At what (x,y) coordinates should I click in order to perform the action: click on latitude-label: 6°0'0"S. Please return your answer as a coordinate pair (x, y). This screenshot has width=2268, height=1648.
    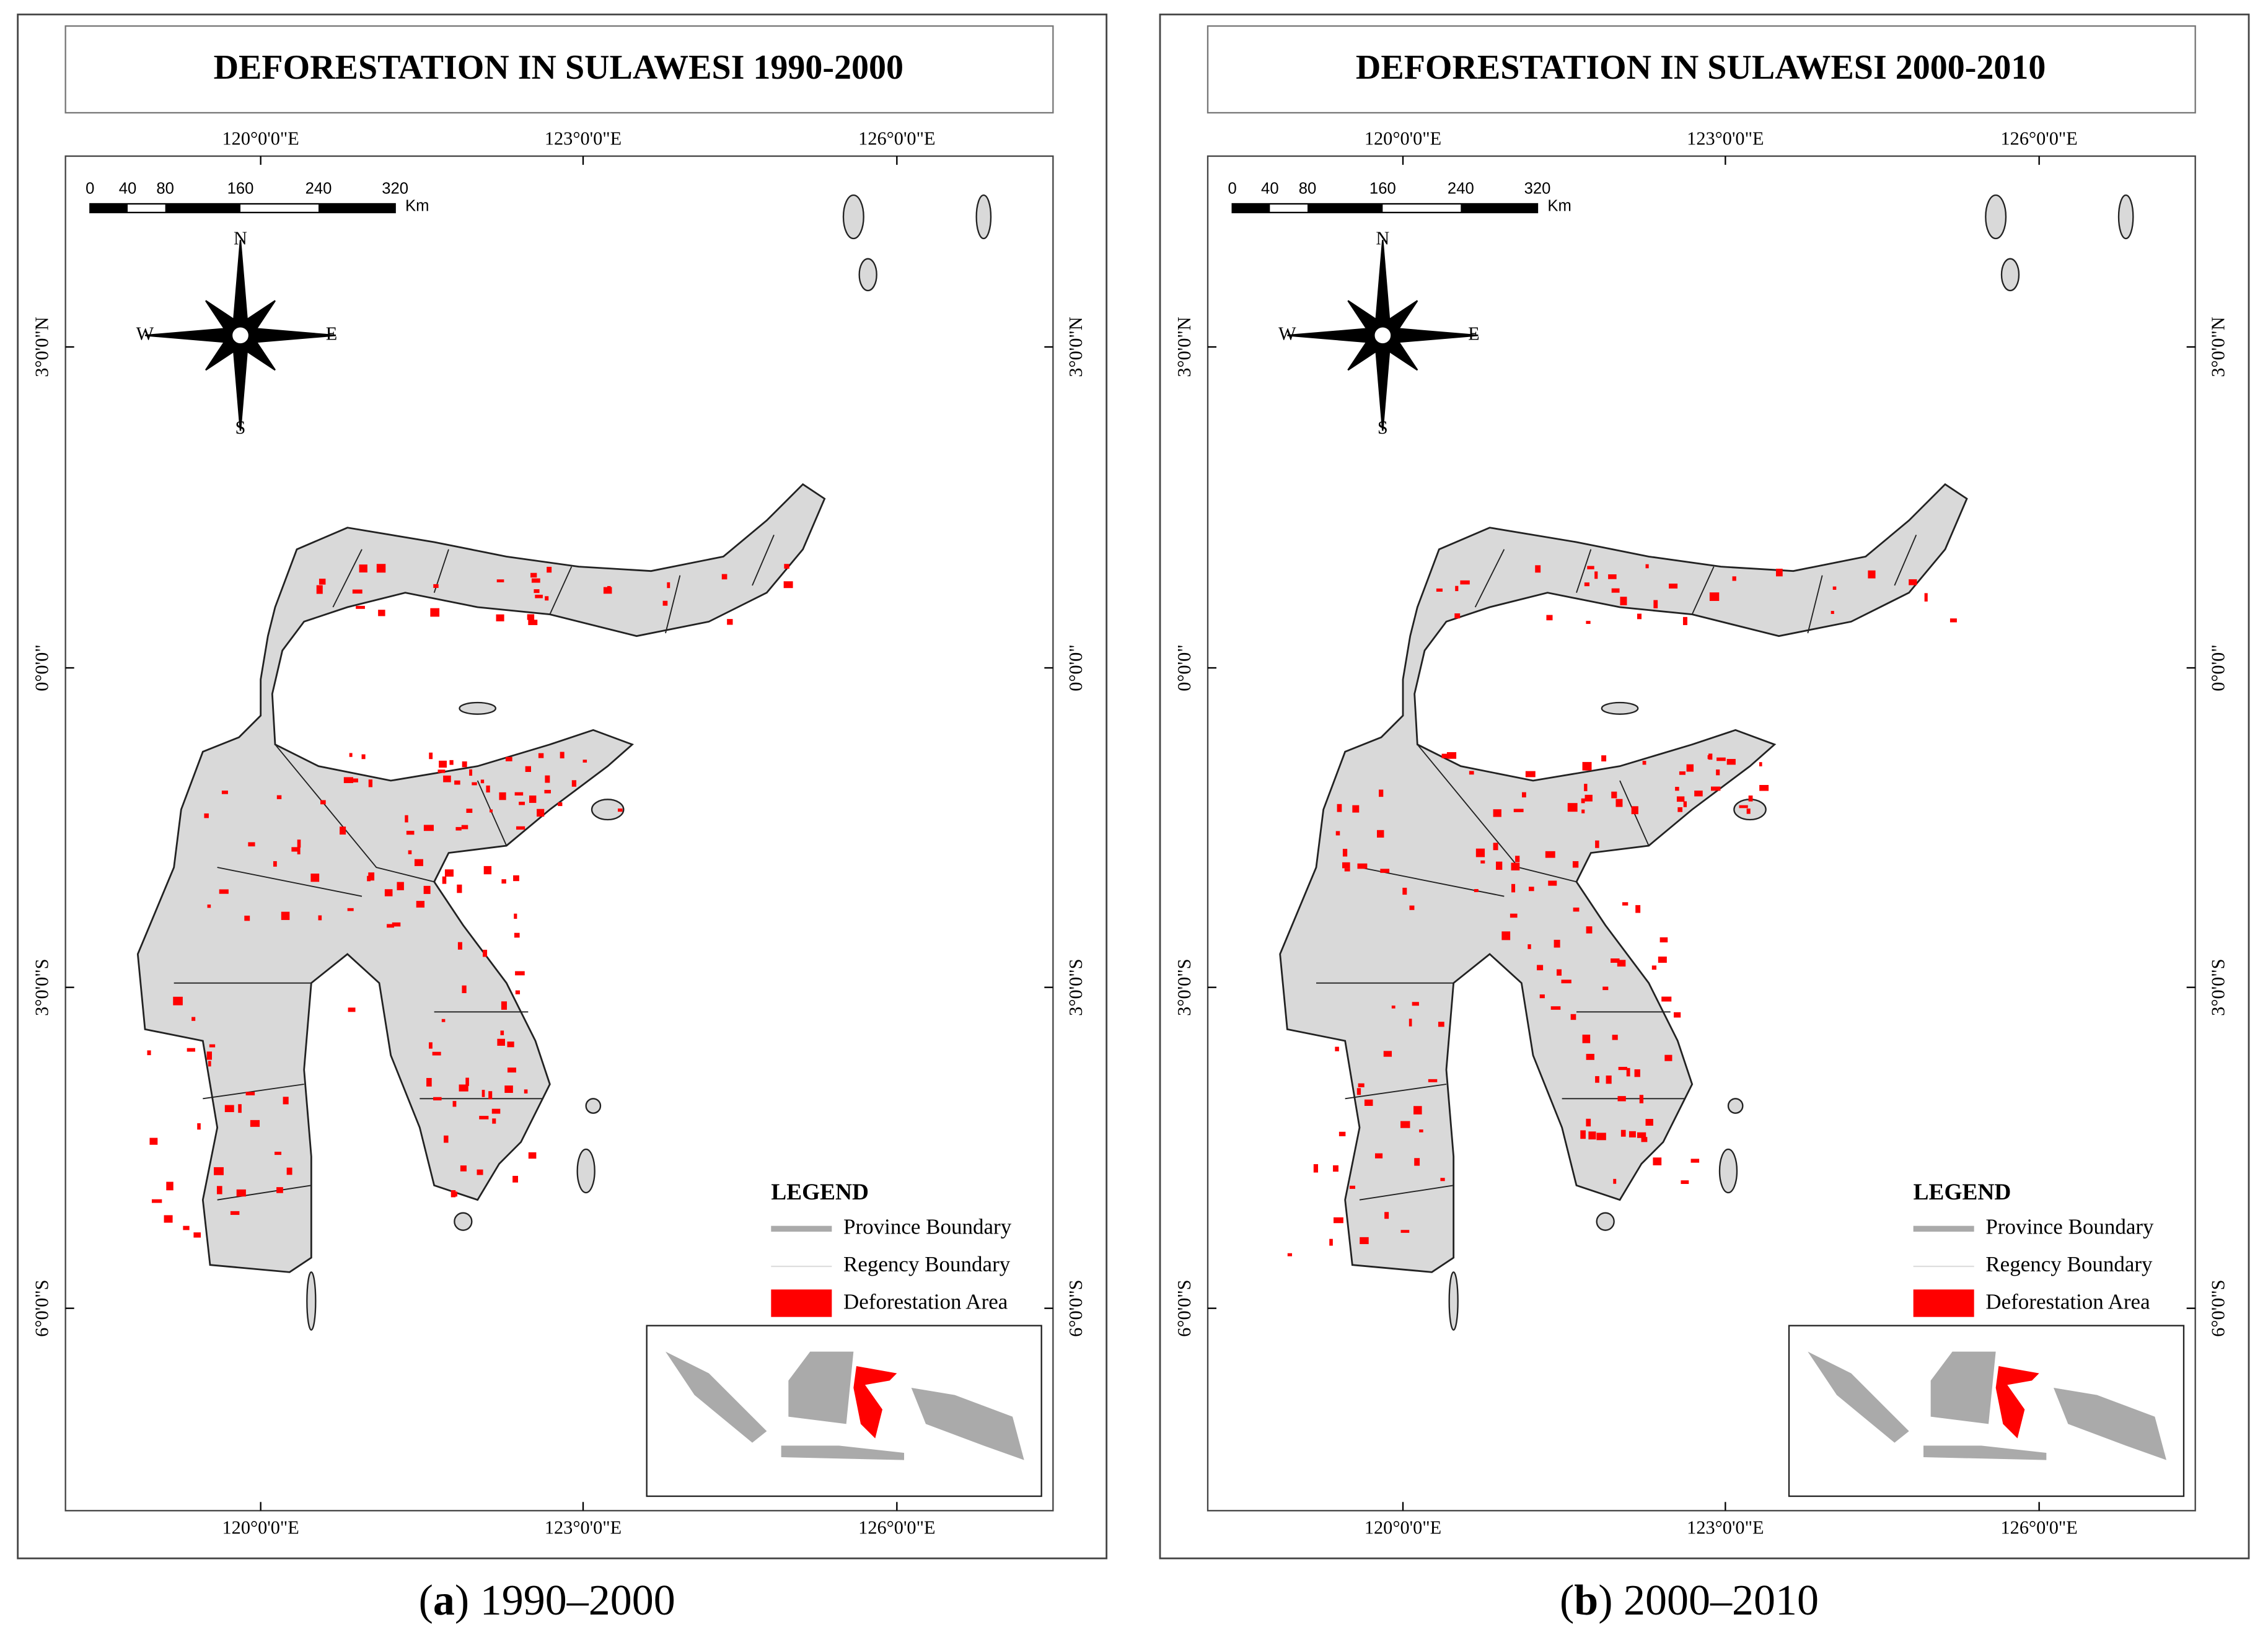
    Looking at the image, I should click on (2217, 1308).